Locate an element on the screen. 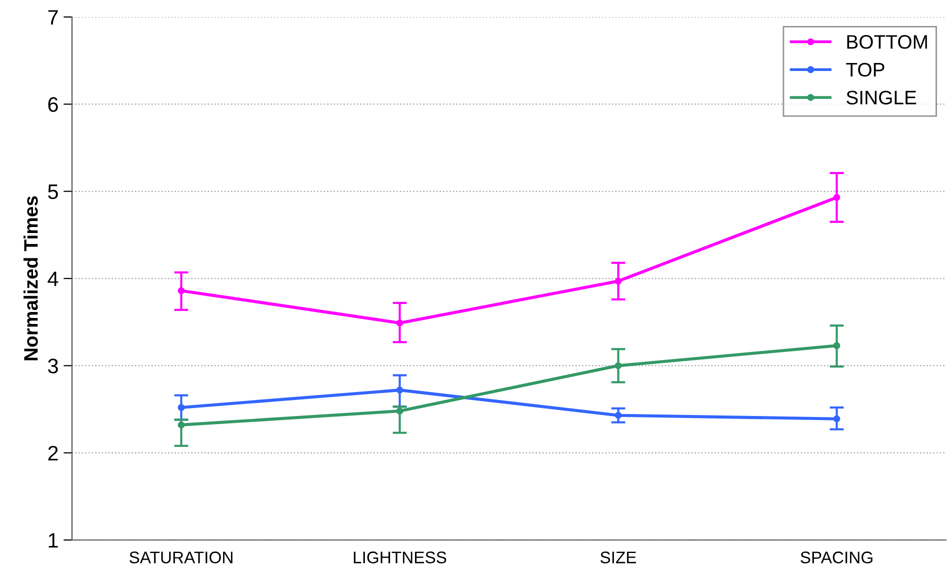 The height and width of the screenshot is (580, 948). legend-label: BOTTOM is located at coordinates (887, 42).